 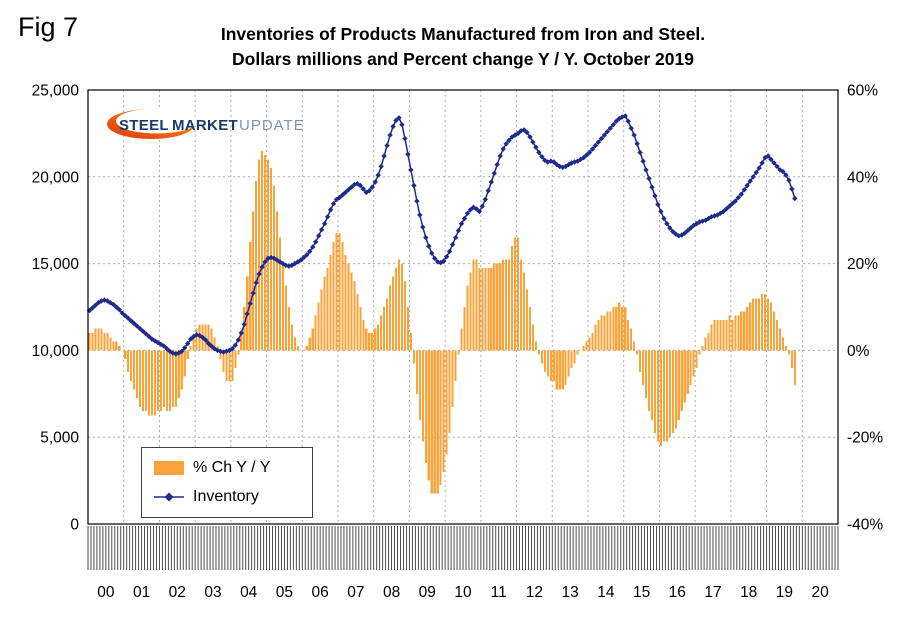 I want to click on smu-logo-graphic: STEEL MARKET UPDATE, so click(x=205, y=123).